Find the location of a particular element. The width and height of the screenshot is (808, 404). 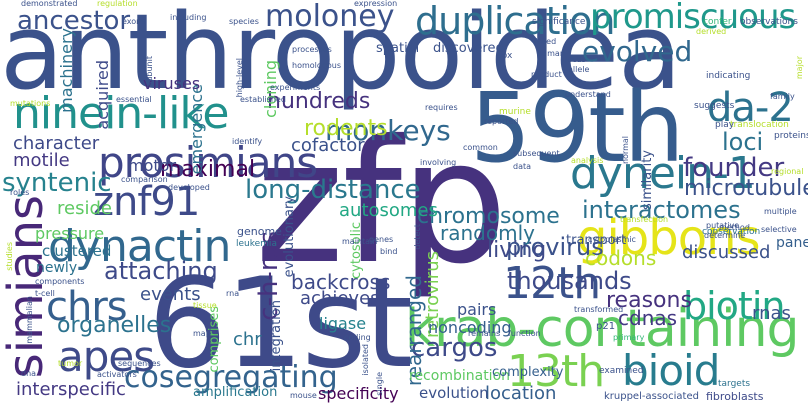

word-integration: integration is located at coordinates (276, 336).